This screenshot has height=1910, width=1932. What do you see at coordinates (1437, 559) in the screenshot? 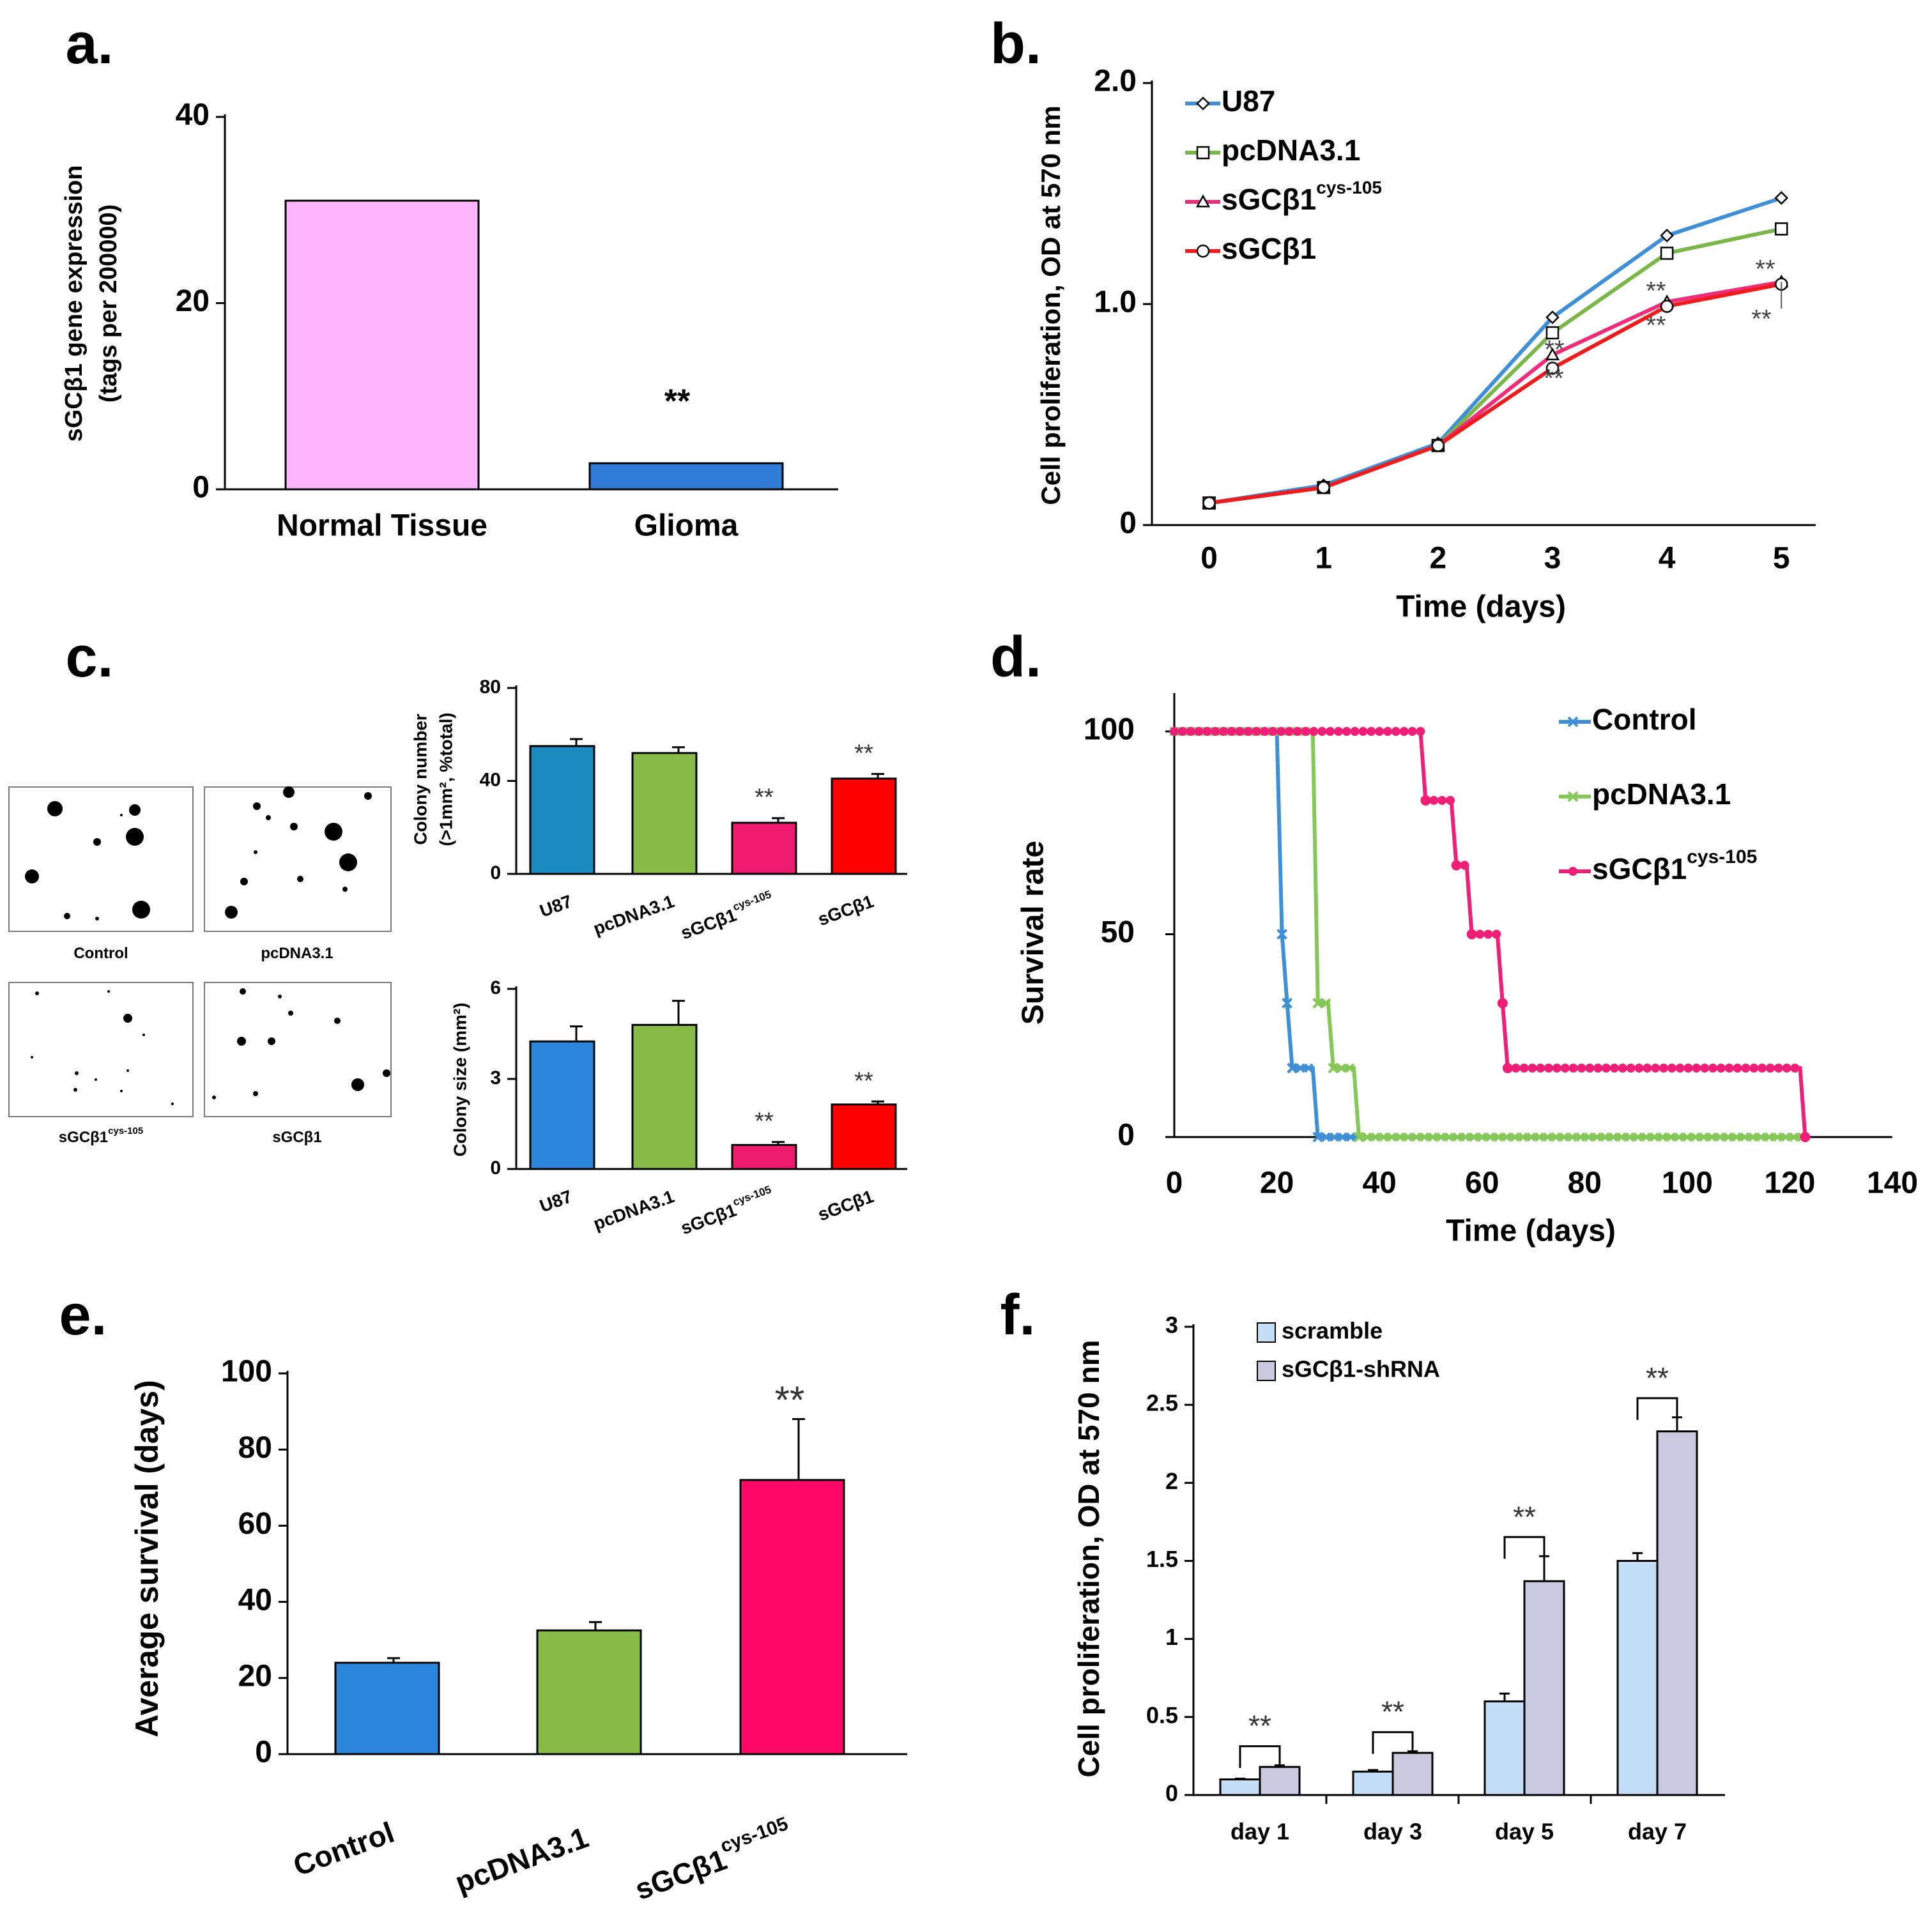
I see `panel-b-x-tick-label: 2` at bounding box center [1437, 559].